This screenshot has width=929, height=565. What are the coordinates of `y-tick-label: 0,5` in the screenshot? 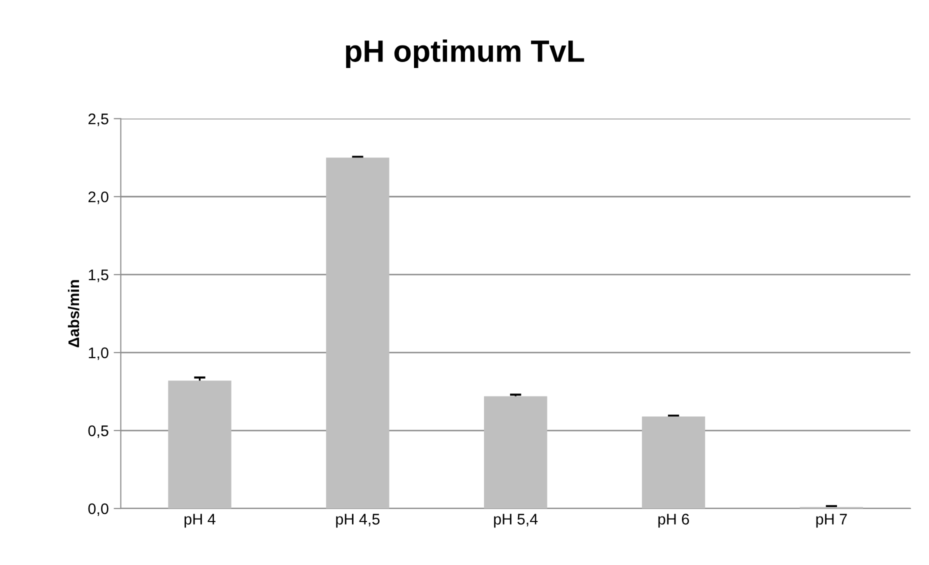 It's located at (98, 431).